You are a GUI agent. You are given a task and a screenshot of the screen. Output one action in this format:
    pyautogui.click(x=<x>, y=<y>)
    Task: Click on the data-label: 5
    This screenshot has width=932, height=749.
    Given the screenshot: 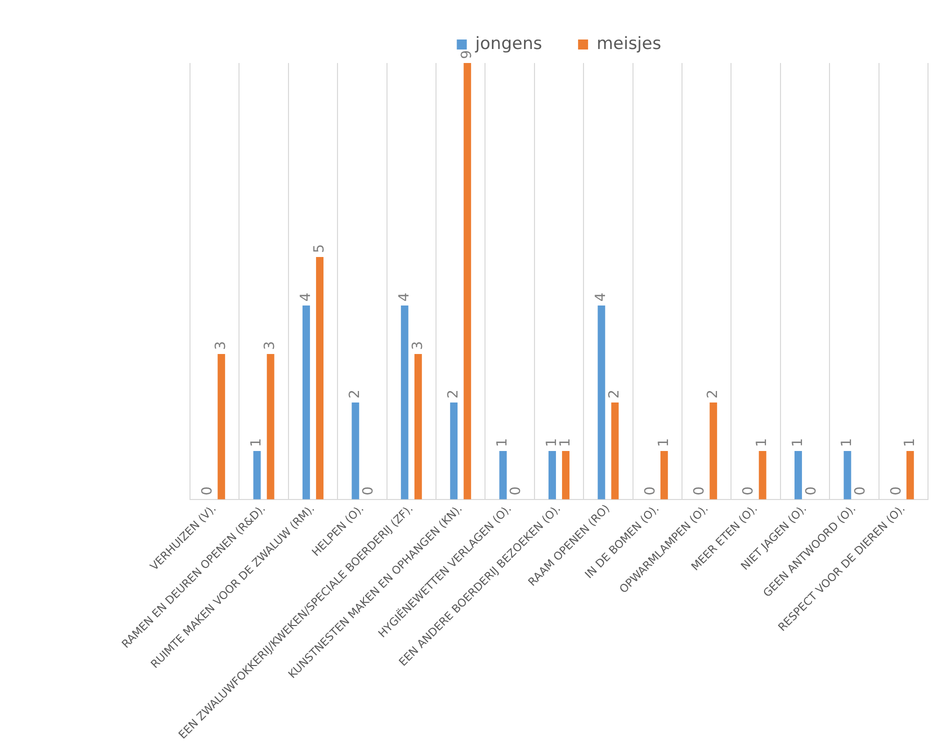 What is the action you would take?
    pyautogui.click(x=319, y=248)
    